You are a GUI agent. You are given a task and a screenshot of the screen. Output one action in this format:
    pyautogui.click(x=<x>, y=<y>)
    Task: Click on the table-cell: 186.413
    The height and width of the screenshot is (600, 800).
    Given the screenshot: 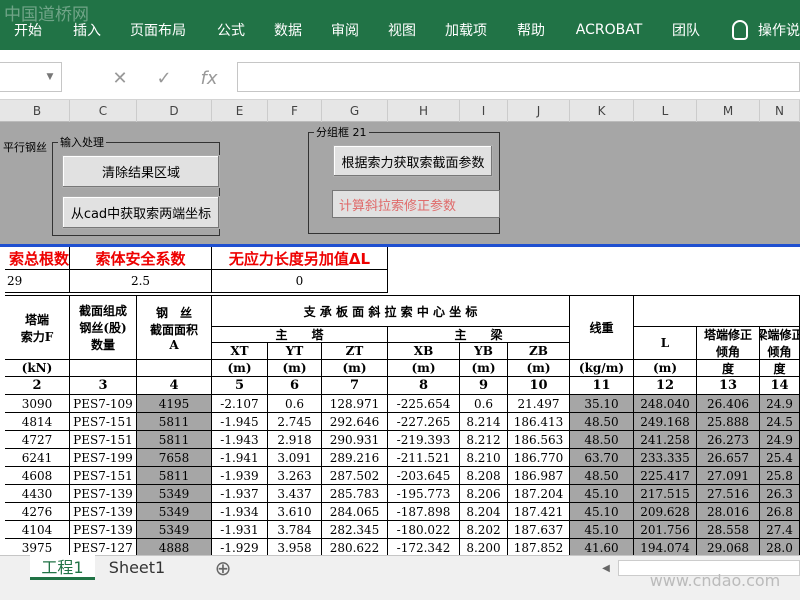 What is the action you would take?
    pyautogui.click(x=539, y=422)
    